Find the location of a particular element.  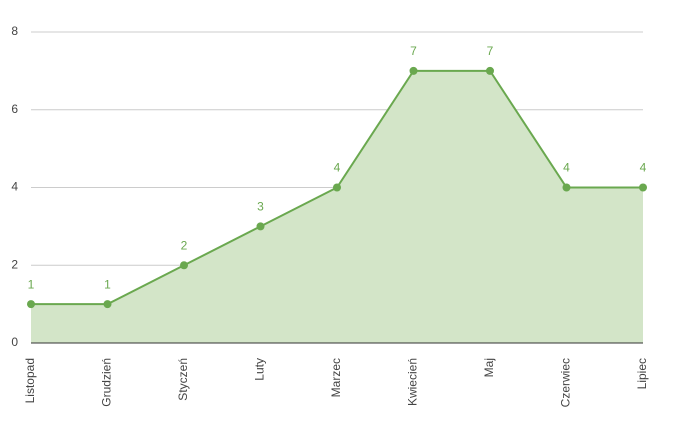

y-tick-label: 6 is located at coordinates (14, 109).